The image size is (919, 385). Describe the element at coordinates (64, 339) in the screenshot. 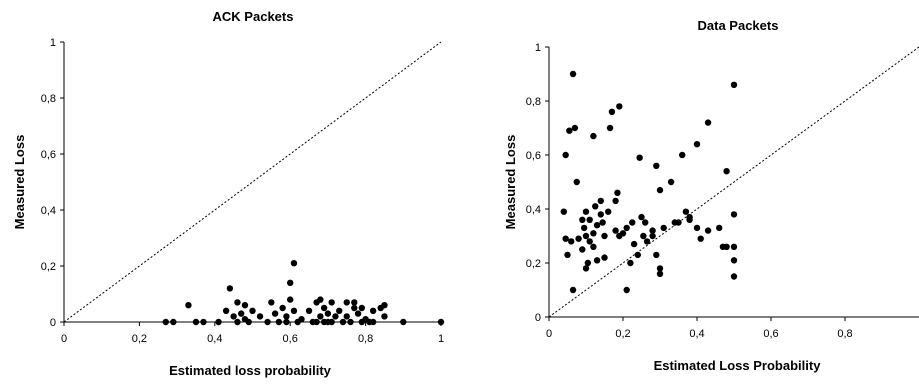

I see `x-tick-label: 0` at that location.